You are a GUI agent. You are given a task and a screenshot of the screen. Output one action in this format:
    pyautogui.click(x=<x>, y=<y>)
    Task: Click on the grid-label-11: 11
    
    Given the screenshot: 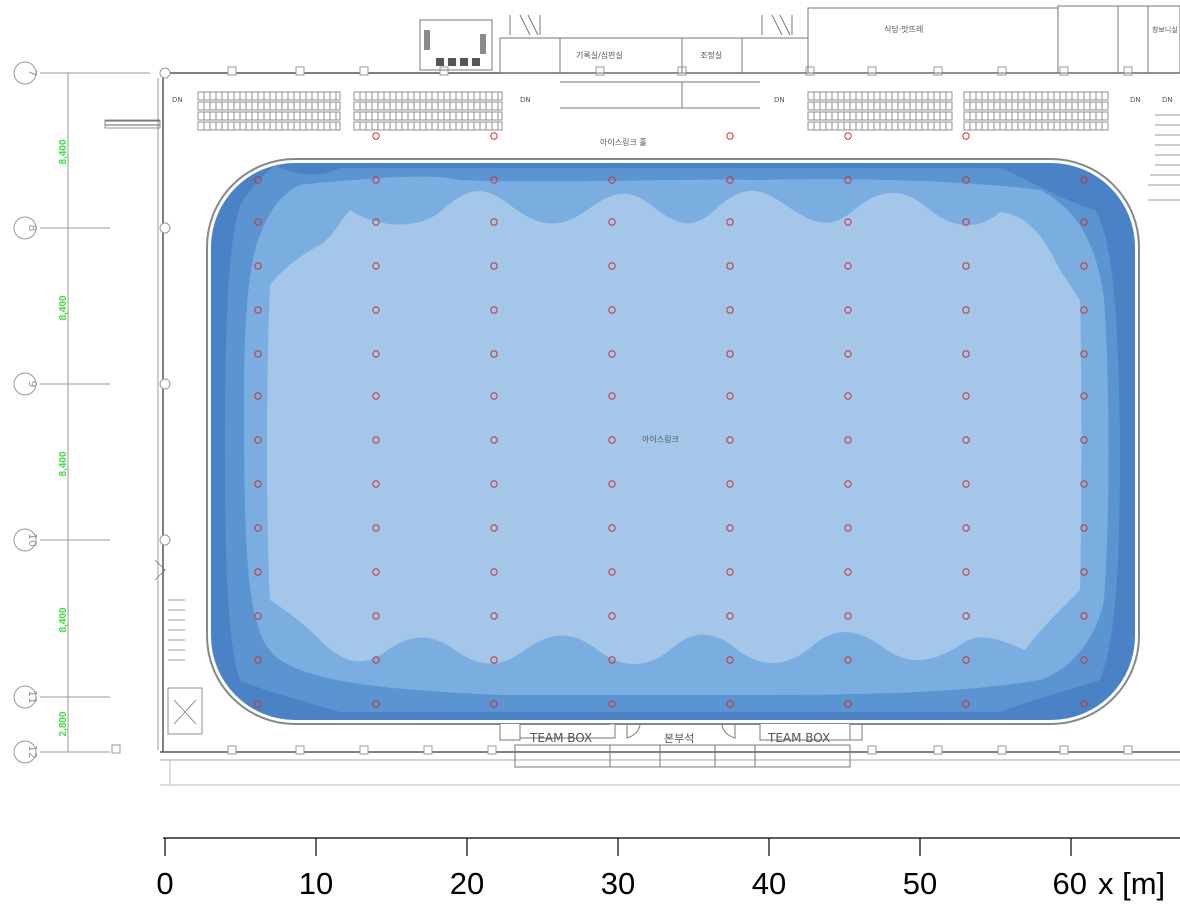 What is the action you would take?
    pyautogui.click(x=32, y=697)
    